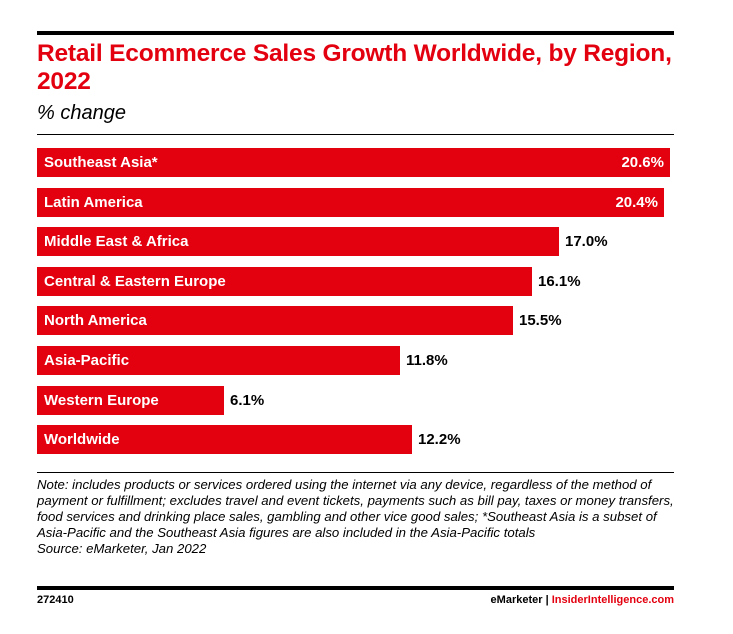 The width and height of the screenshot is (733, 634). What do you see at coordinates (101, 162) in the screenshot?
I see `bar-category-label: Southeast Asia*` at bounding box center [101, 162].